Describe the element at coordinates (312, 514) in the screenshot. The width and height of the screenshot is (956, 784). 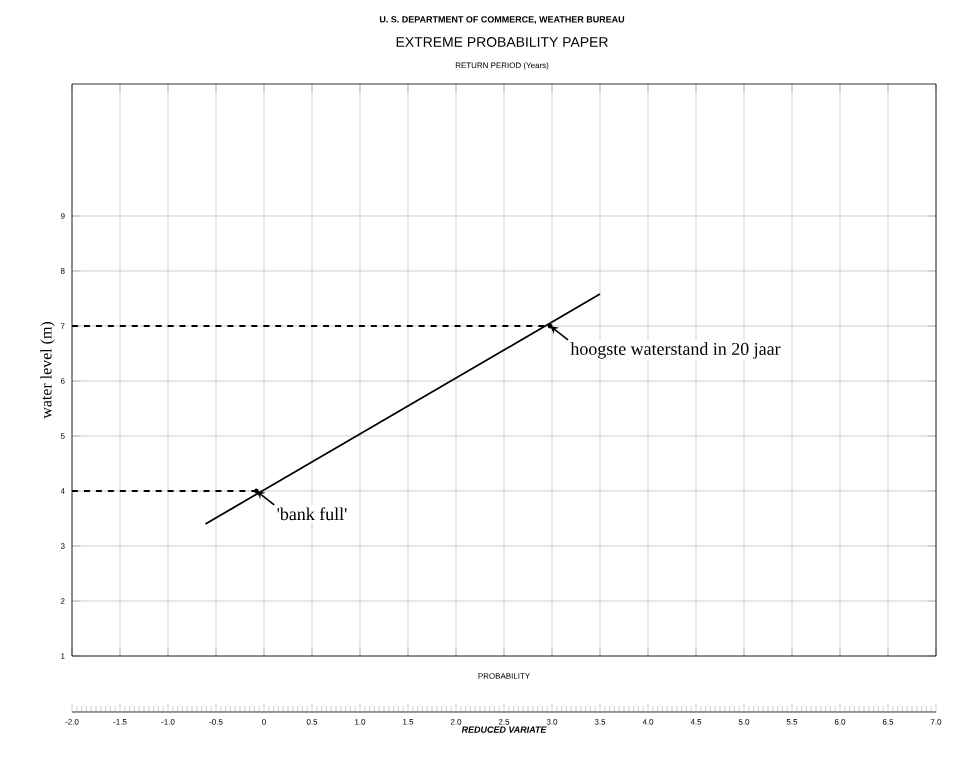
I see `annotation: 'bank full'` at that location.